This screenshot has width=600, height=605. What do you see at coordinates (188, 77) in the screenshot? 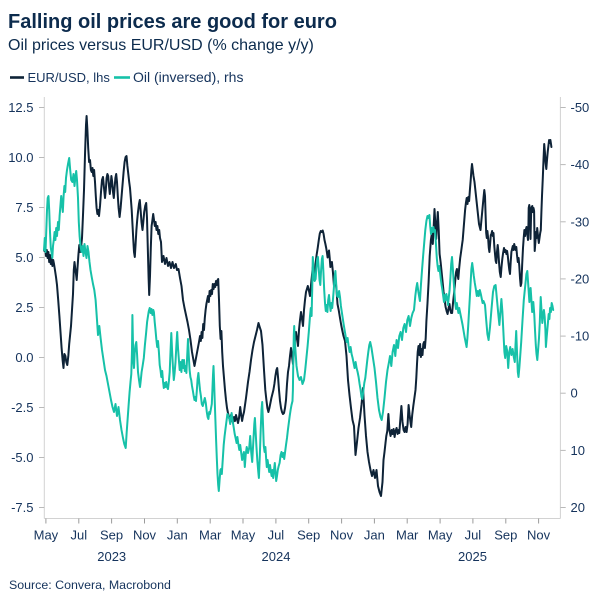
I see `svg-text: Oil (inversed), rhs` at bounding box center [188, 77].